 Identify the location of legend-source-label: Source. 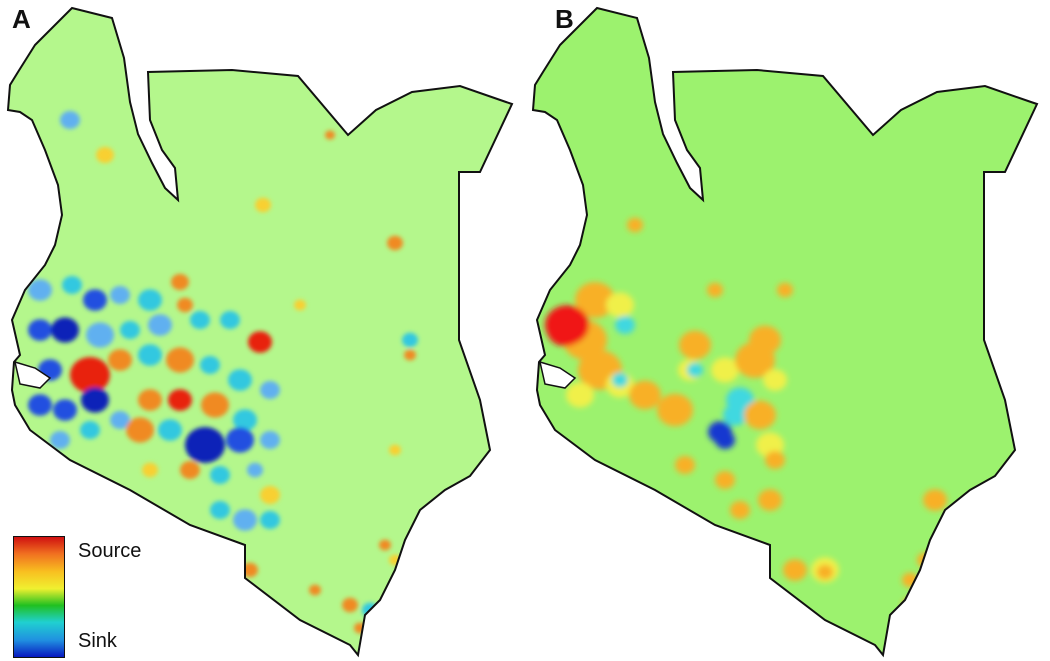
(110, 551).